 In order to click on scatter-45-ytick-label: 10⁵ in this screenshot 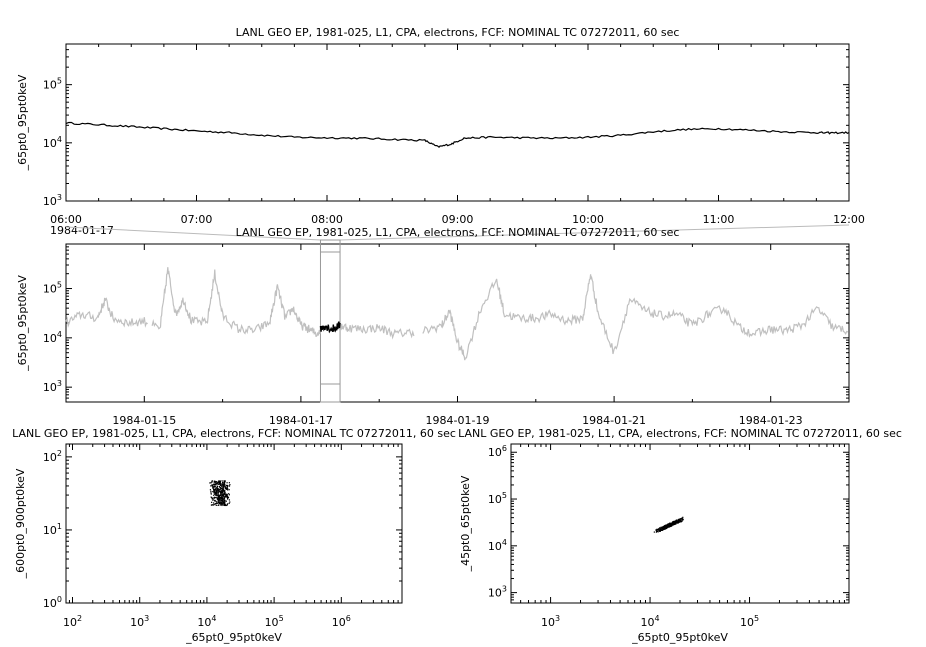, I will do `click(497, 498)`.